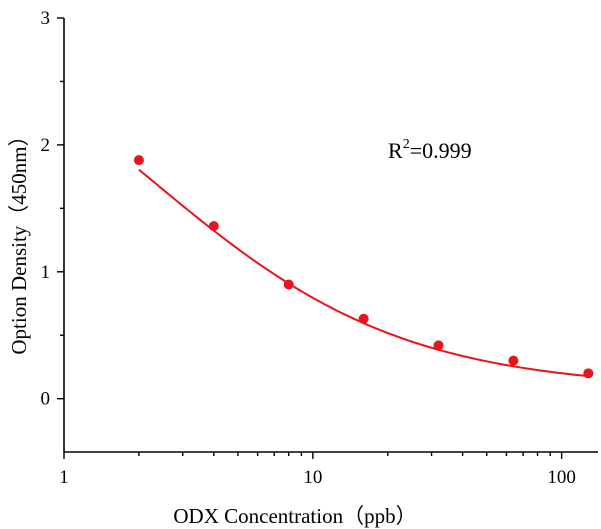 This screenshot has height=529, width=601. What do you see at coordinates (46, 18) in the screenshot?
I see `y-tick-label: 3` at bounding box center [46, 18].